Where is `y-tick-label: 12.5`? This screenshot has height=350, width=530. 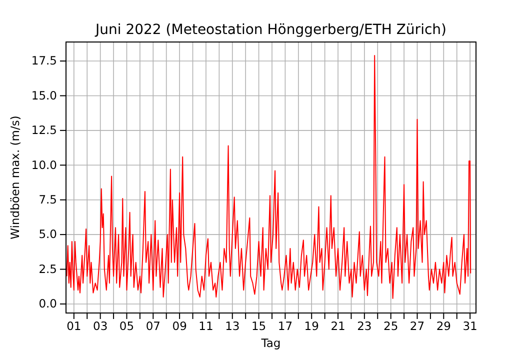 y-tick-label: 12.5 is located at coordinates (44, 130).